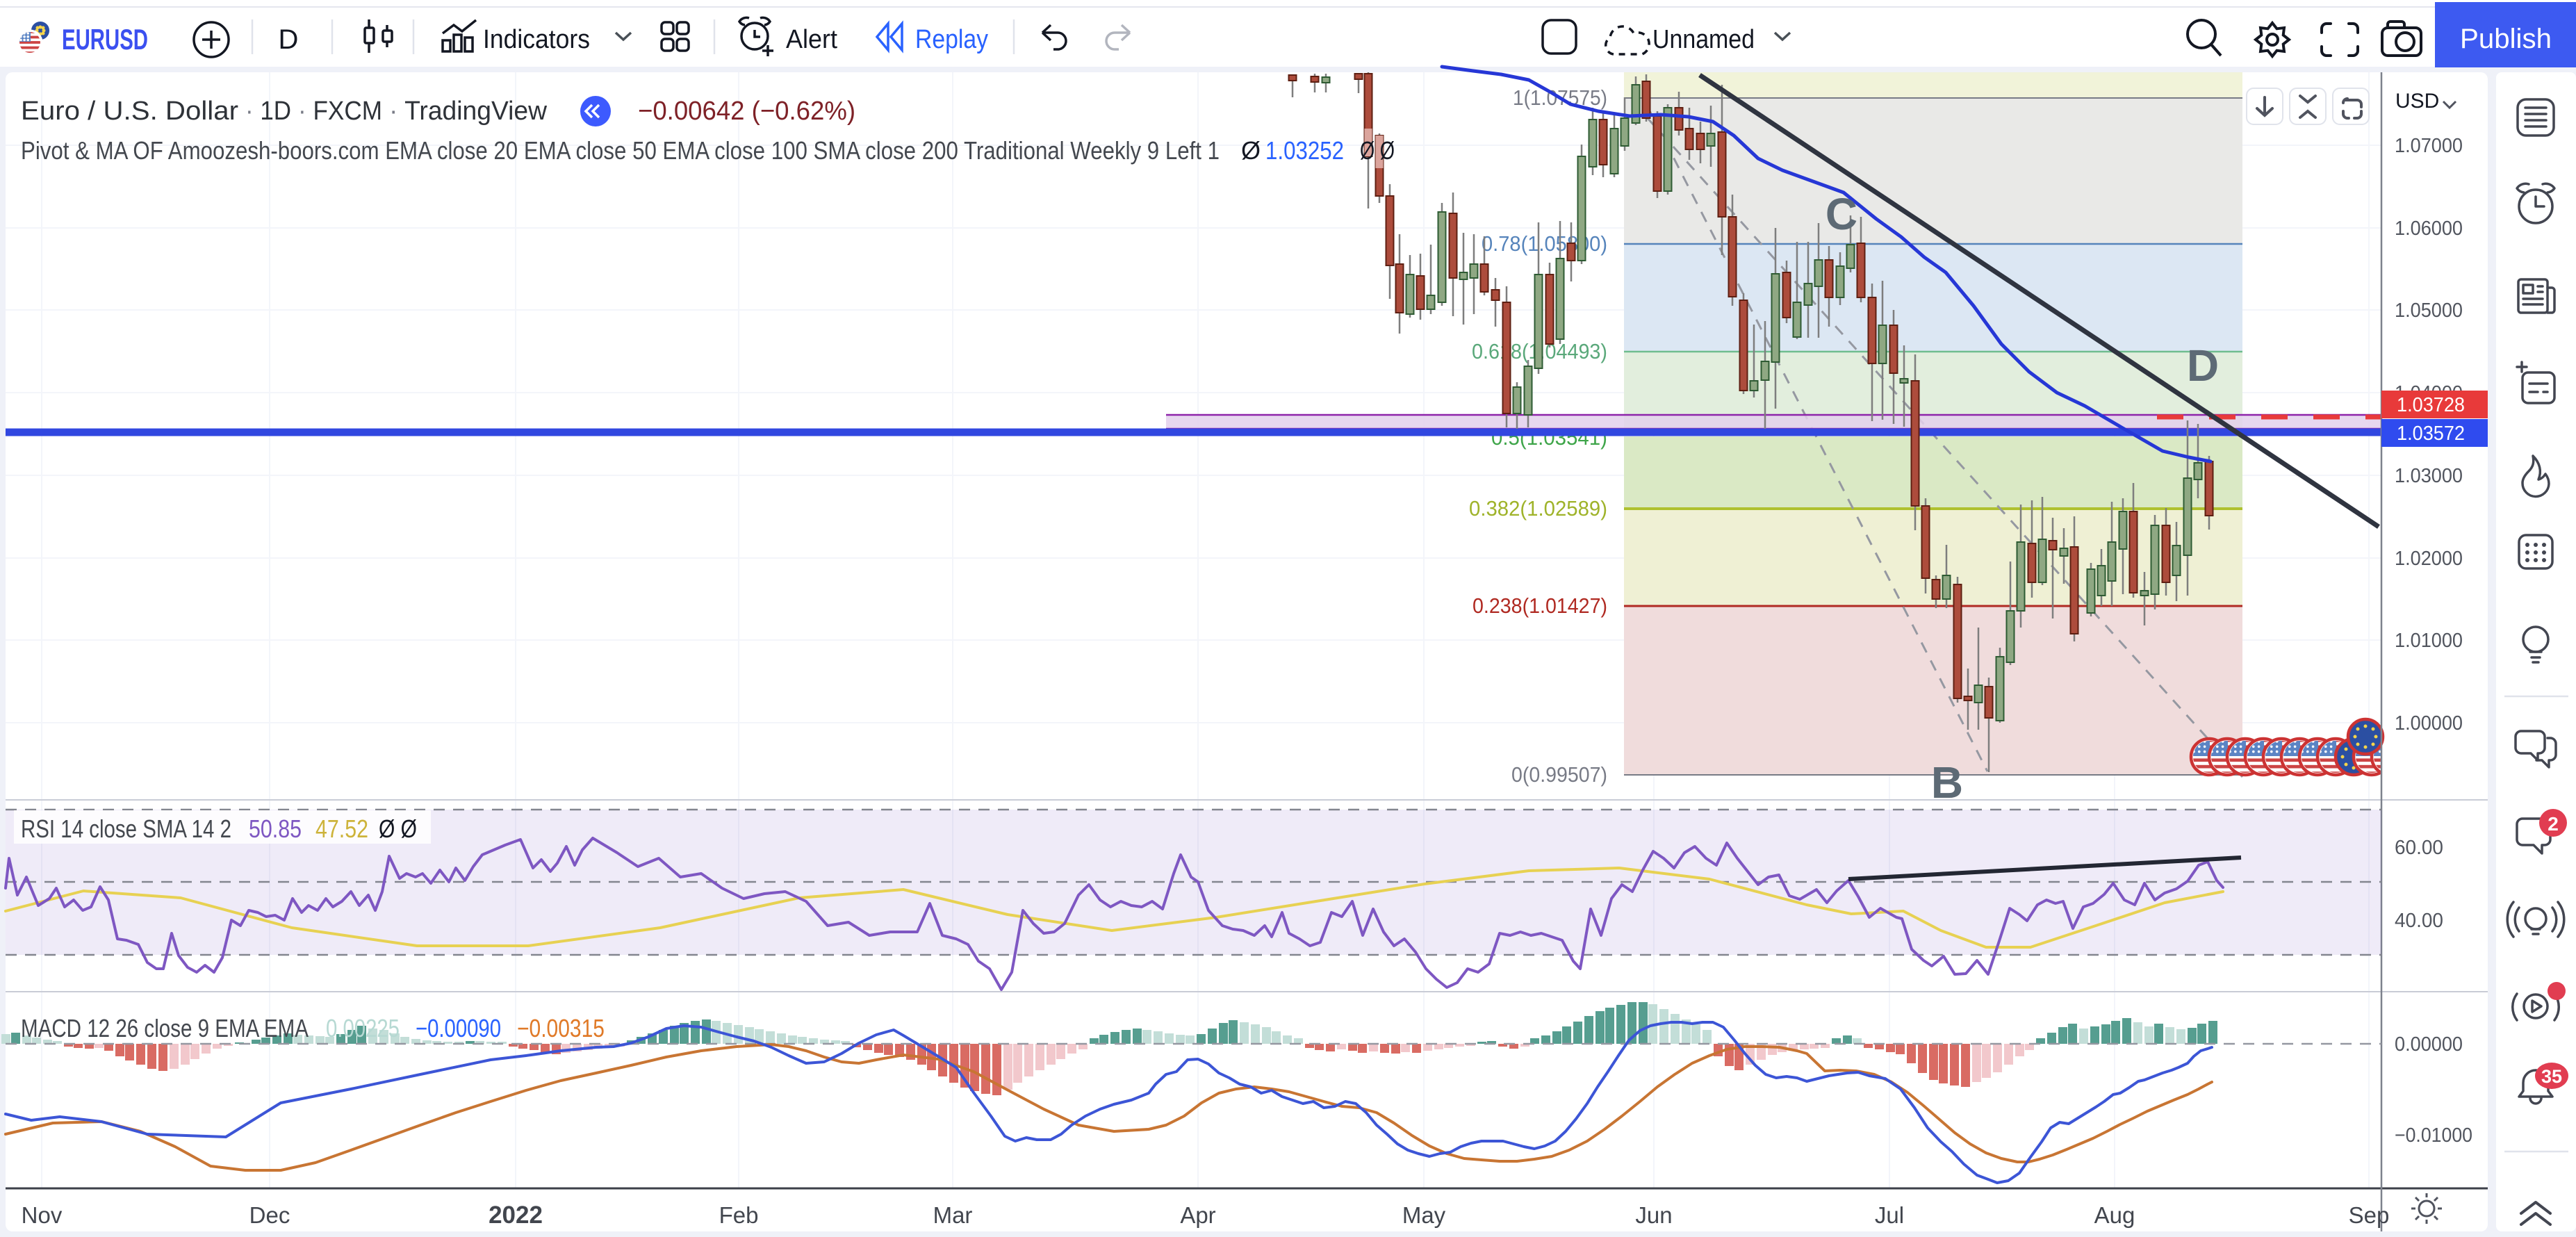  Describe the element at coordinates (2114, 1215) in the screenshot. I see `svg-text: Aug` at that location.